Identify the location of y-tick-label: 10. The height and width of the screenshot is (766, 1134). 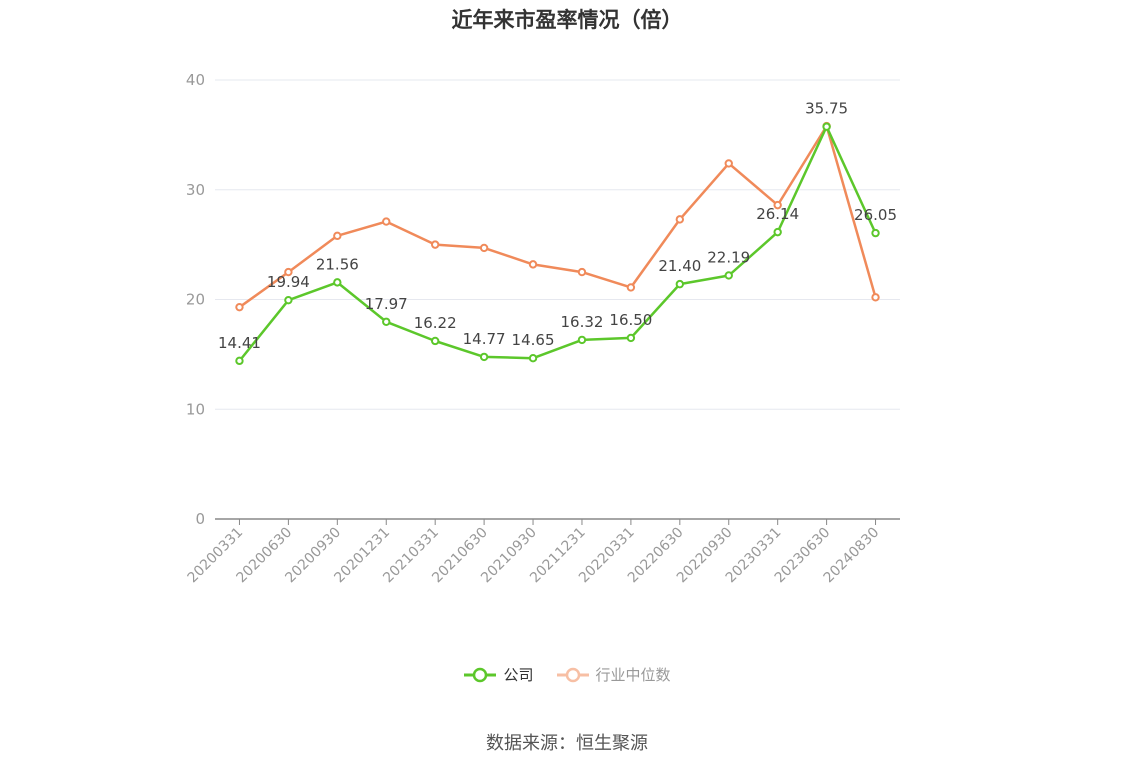
(195, 409).